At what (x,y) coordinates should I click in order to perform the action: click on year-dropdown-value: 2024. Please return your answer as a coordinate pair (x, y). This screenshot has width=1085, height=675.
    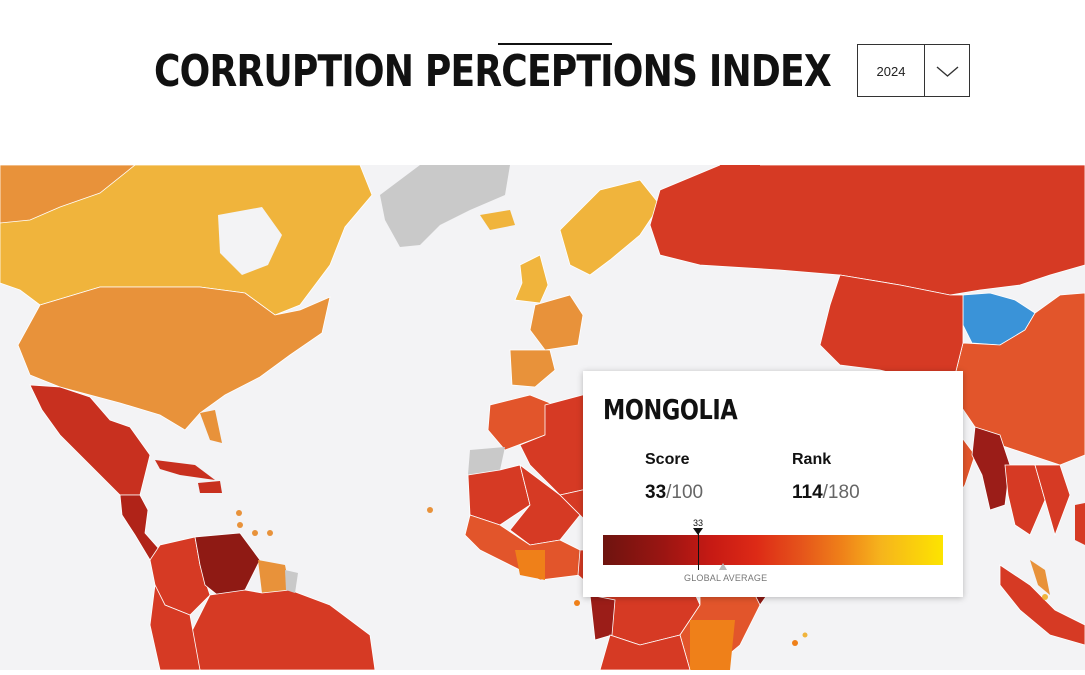
    Looking at the image, I should click on (891, 71).